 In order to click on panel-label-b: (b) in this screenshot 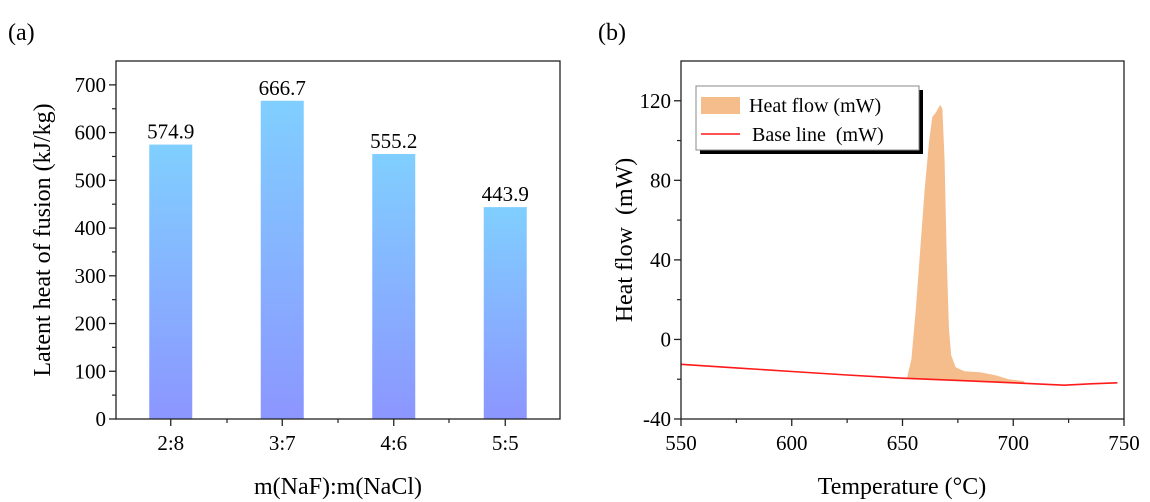, I will do `click(612, 33)`.